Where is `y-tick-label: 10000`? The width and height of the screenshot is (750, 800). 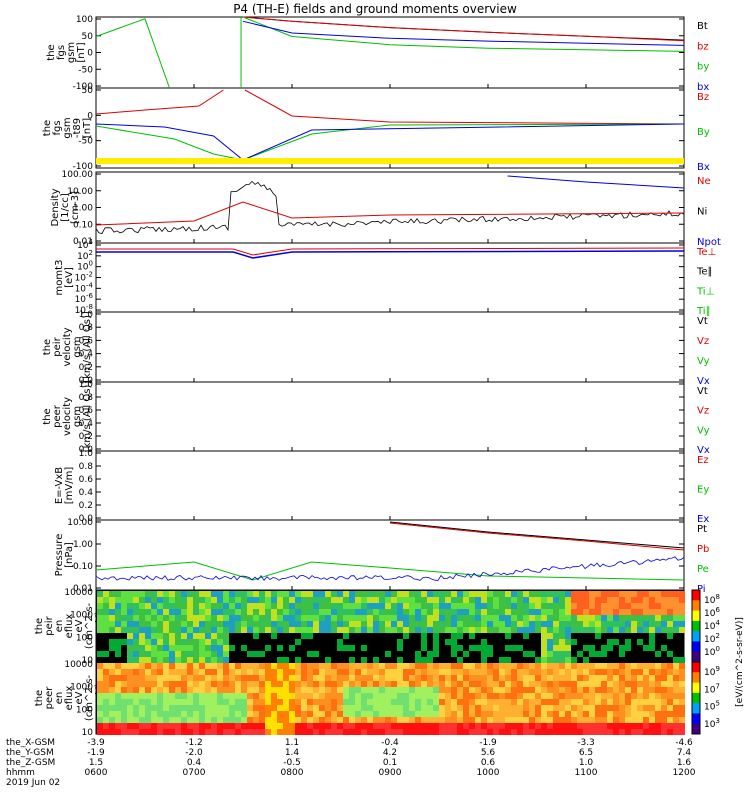
y-tick-label: 10000 is located at coordinates (78, 593).